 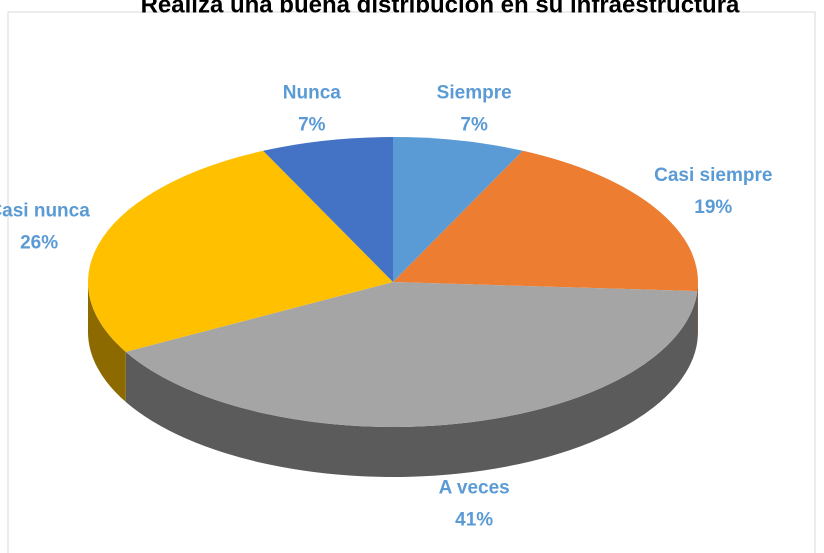 What do you see at coordinates (312, 92) in the screenshot?
I see `slice-label: Nunca` at bounding box center [312, 92].